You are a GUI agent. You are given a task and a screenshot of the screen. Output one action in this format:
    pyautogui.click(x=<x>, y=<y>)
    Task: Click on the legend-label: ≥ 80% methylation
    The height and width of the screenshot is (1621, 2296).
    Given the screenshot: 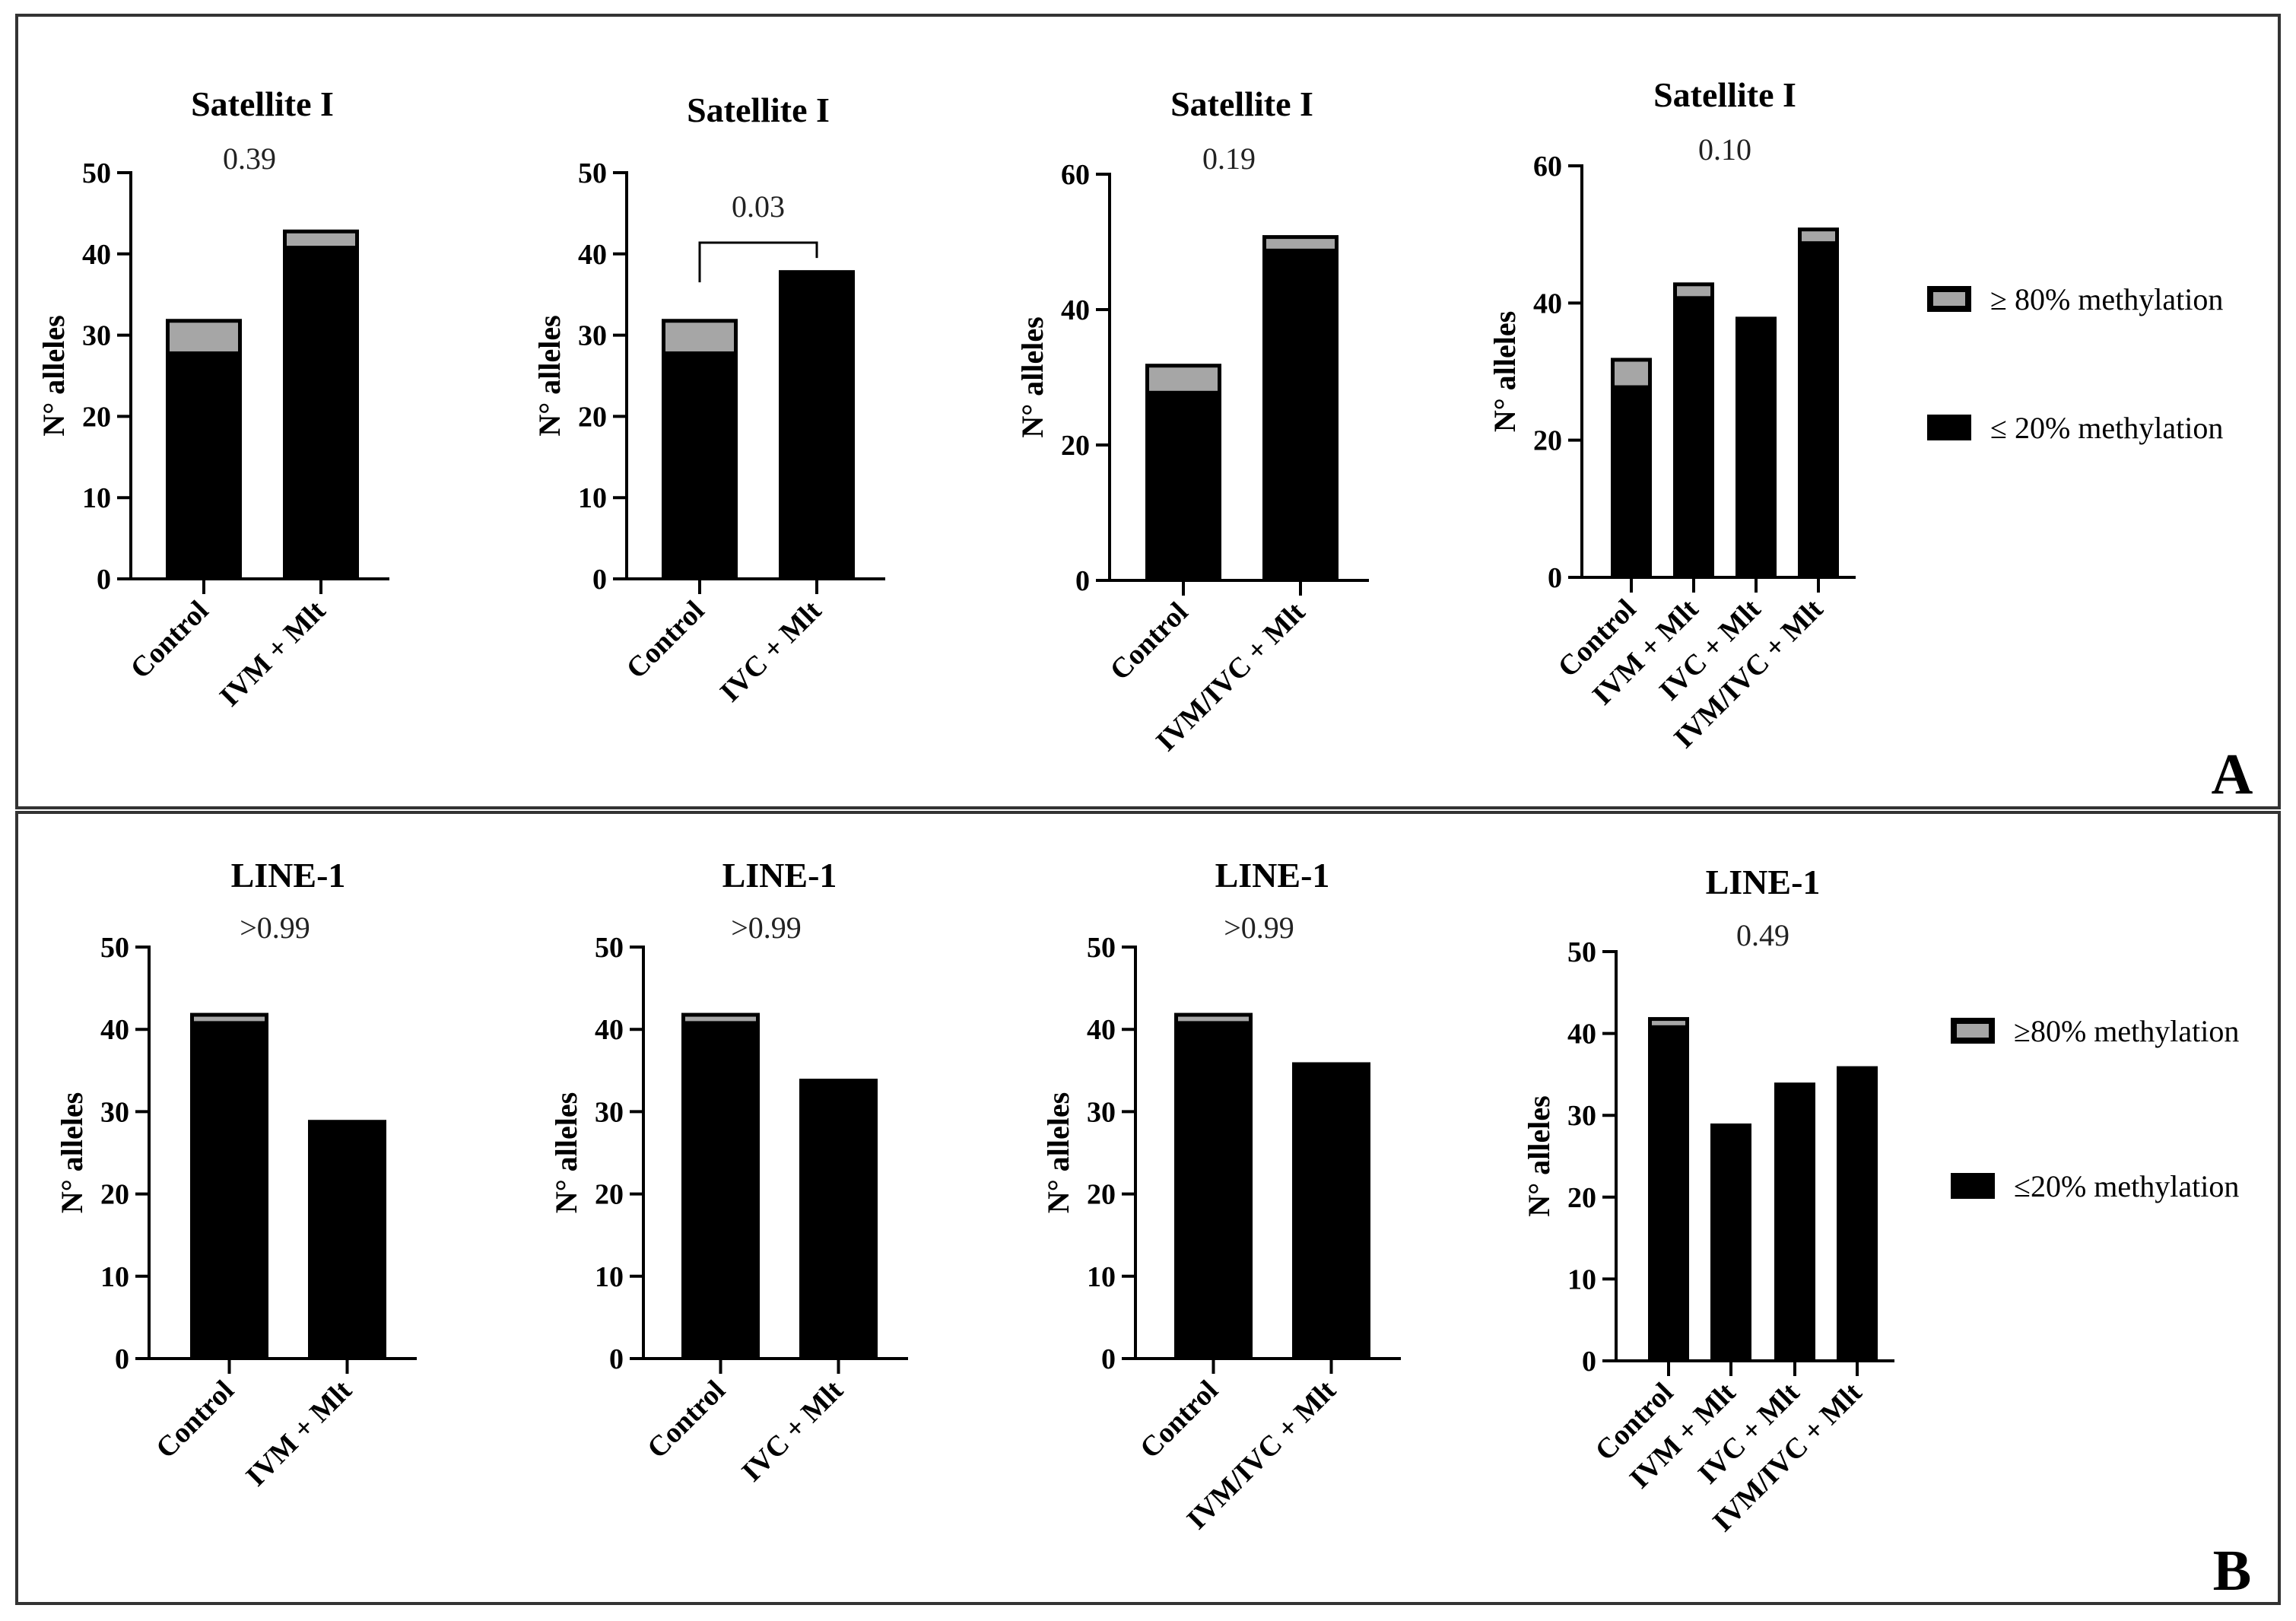 What is the action you would take?
    pyautogui.click(x=2106, y=299)
    